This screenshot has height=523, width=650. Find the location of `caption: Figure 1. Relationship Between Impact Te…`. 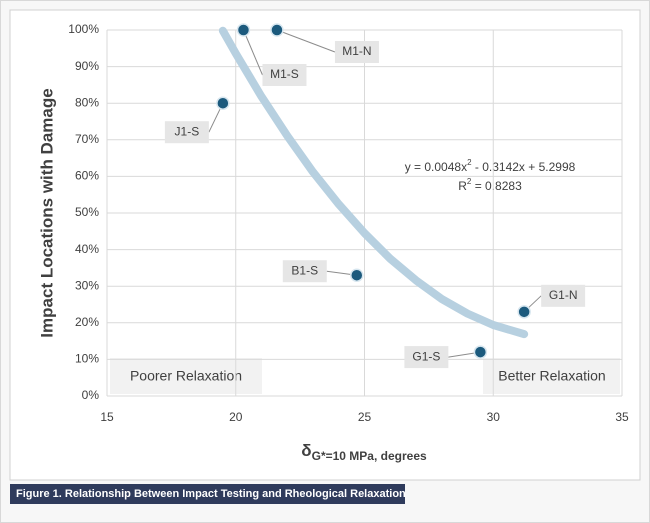

caption: Figure 1. Relationship Between Impact Te… is located at coordinates (211, 494).